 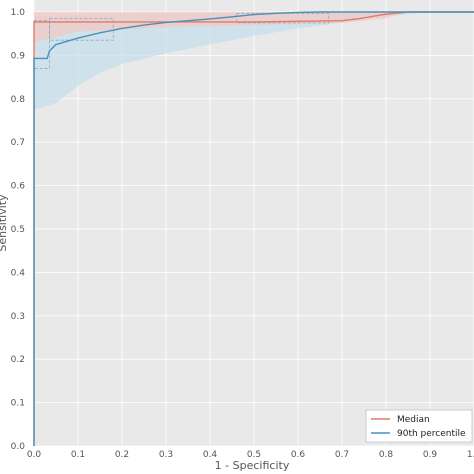 I want to click on y-axis-title: Sensitivity, so click(x=4, y=223).